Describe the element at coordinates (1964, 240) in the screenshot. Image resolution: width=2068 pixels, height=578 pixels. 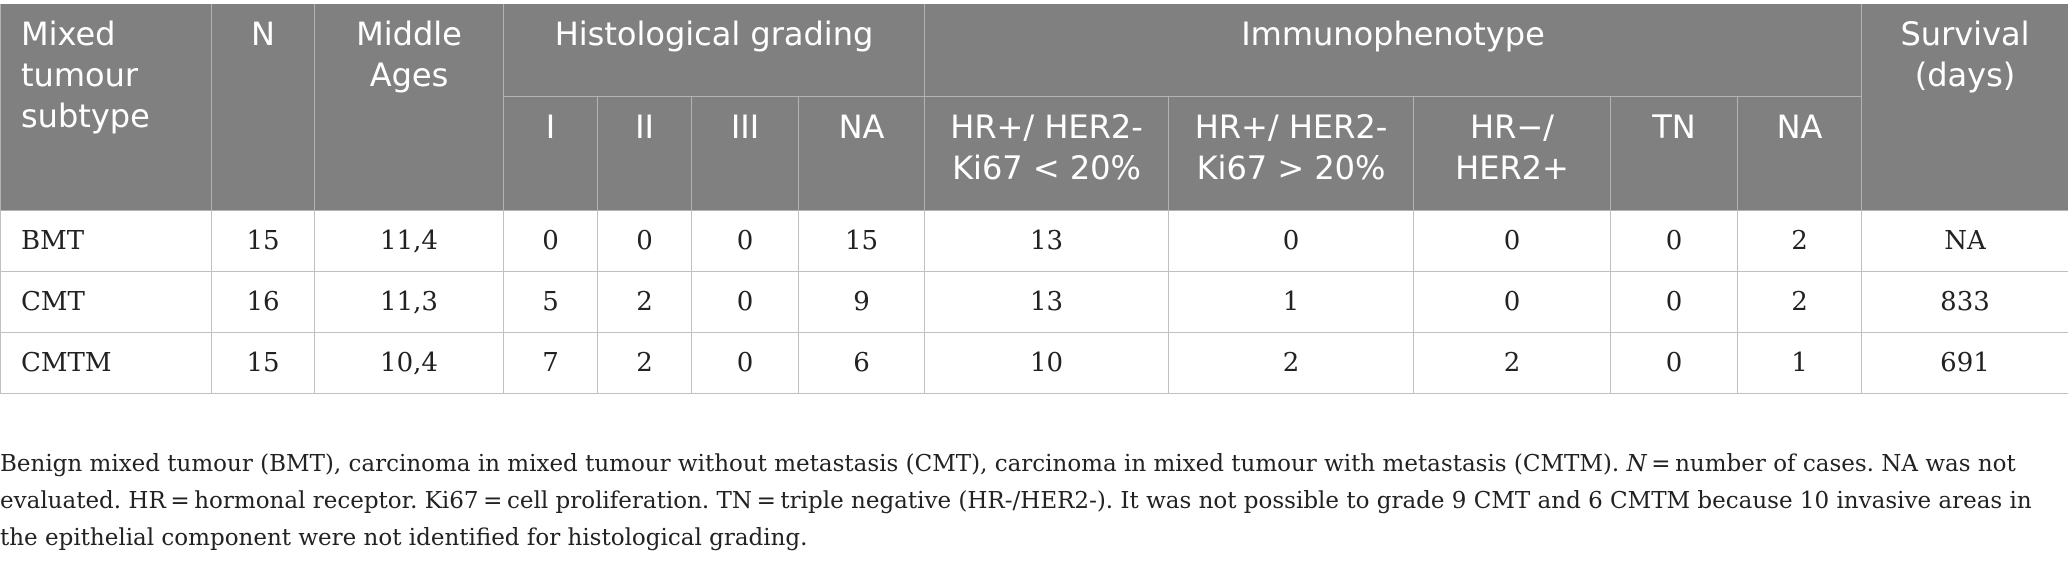
I see `cell-survival: NA` at that location.